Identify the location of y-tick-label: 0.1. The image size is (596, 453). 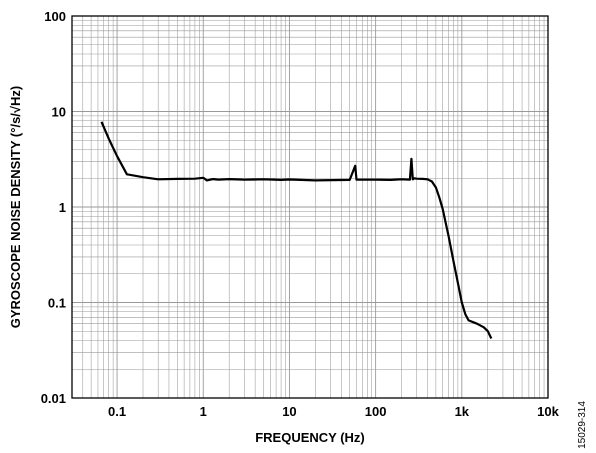
(57, 303).